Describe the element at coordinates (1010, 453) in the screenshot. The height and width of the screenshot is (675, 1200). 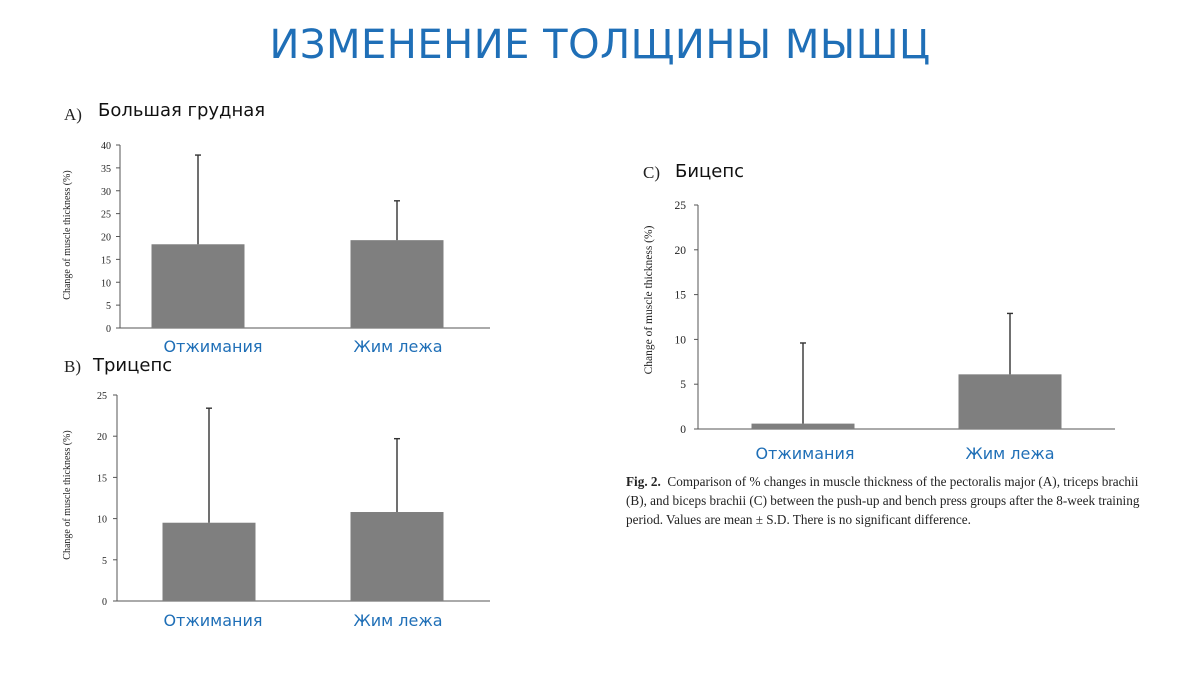
I see `chart-c-category-bench: Жим лежа` at that location.